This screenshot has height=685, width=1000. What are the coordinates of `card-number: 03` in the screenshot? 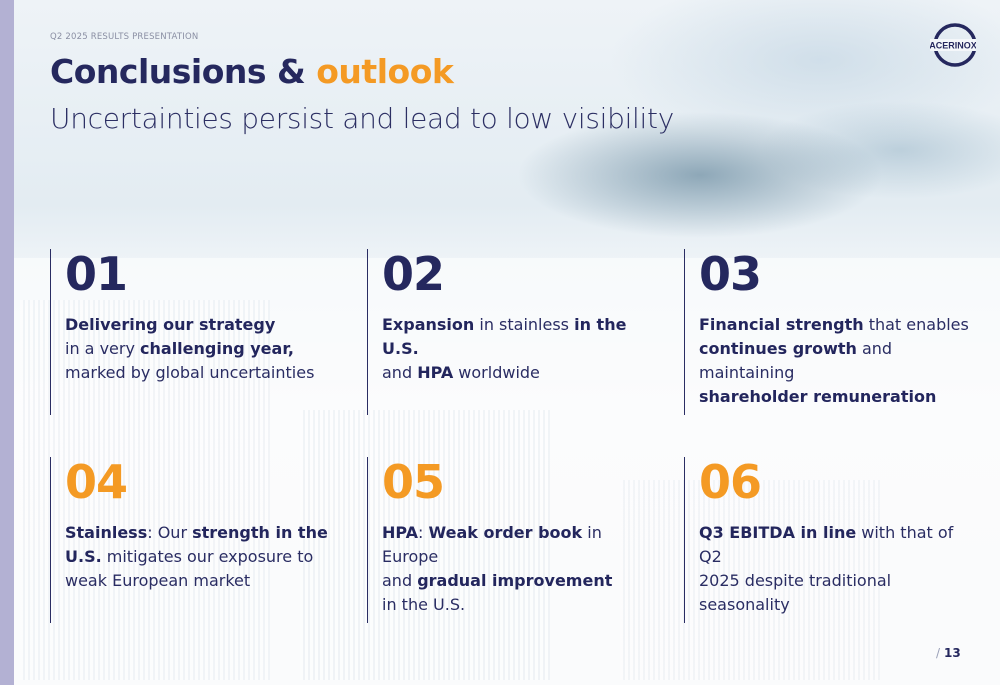 It's located at (730, 274).